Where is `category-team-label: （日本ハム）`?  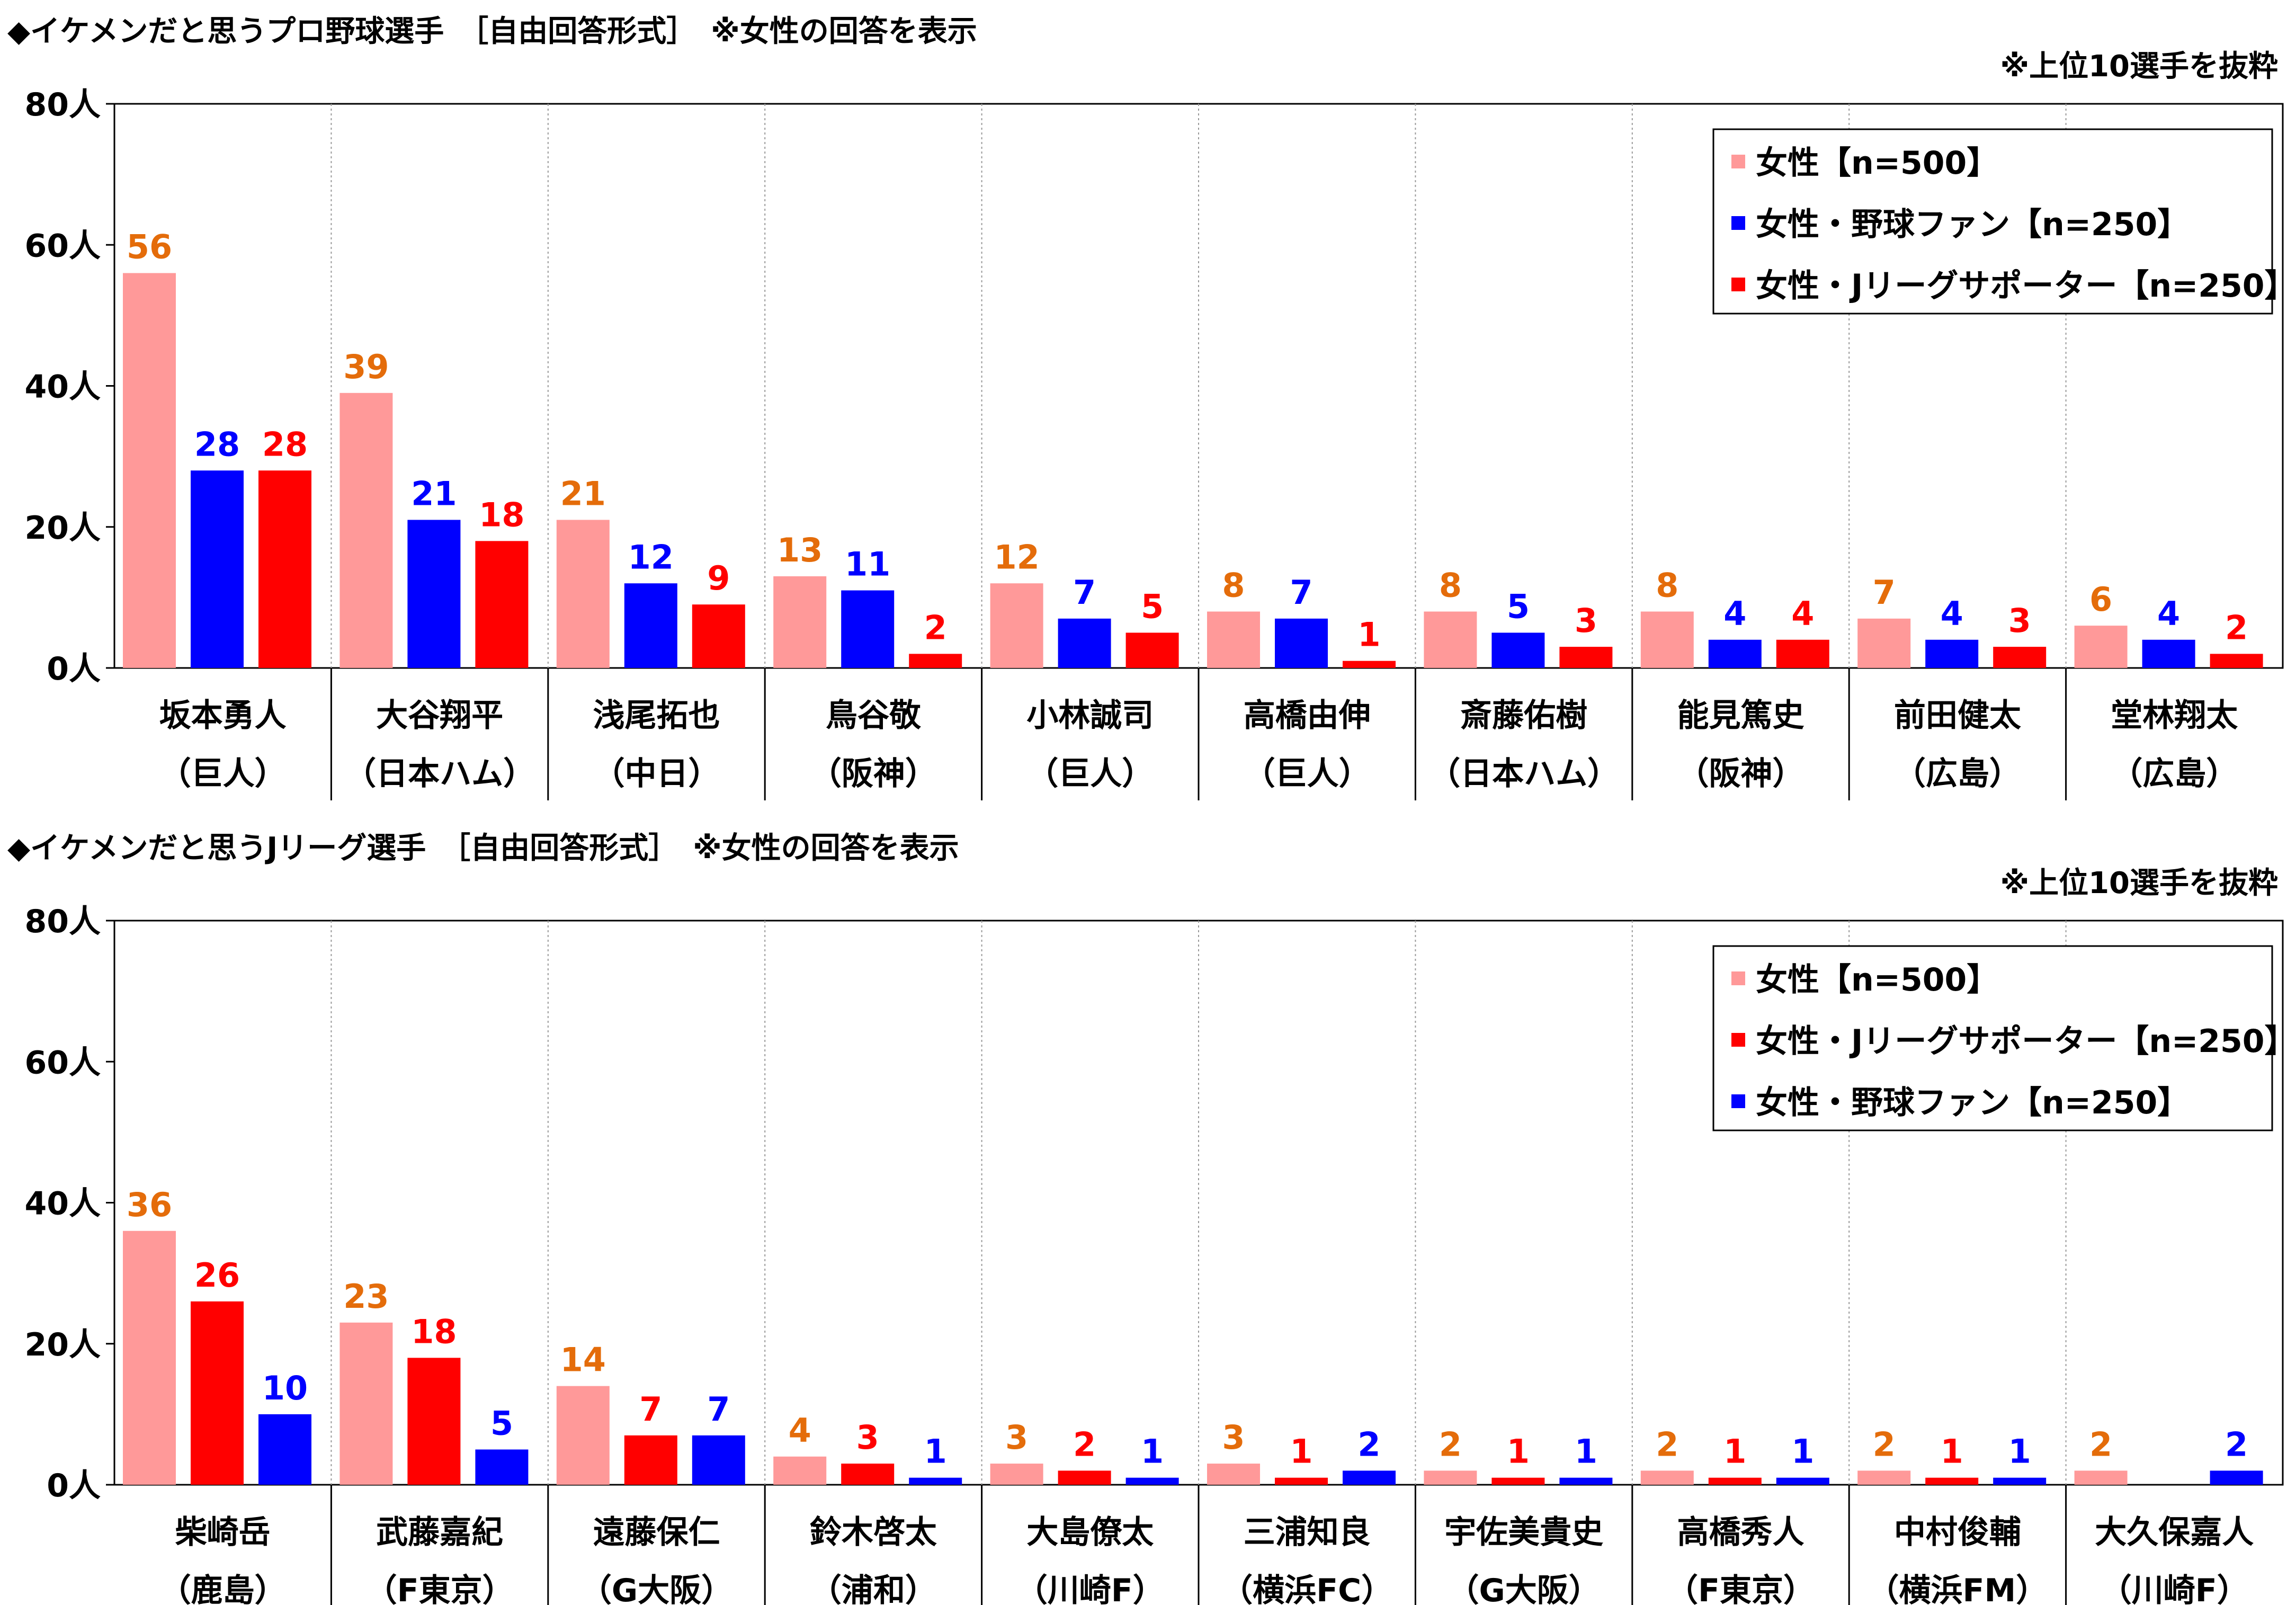
category-team-label: （日本ハム） is located at coordinates (439, 773).